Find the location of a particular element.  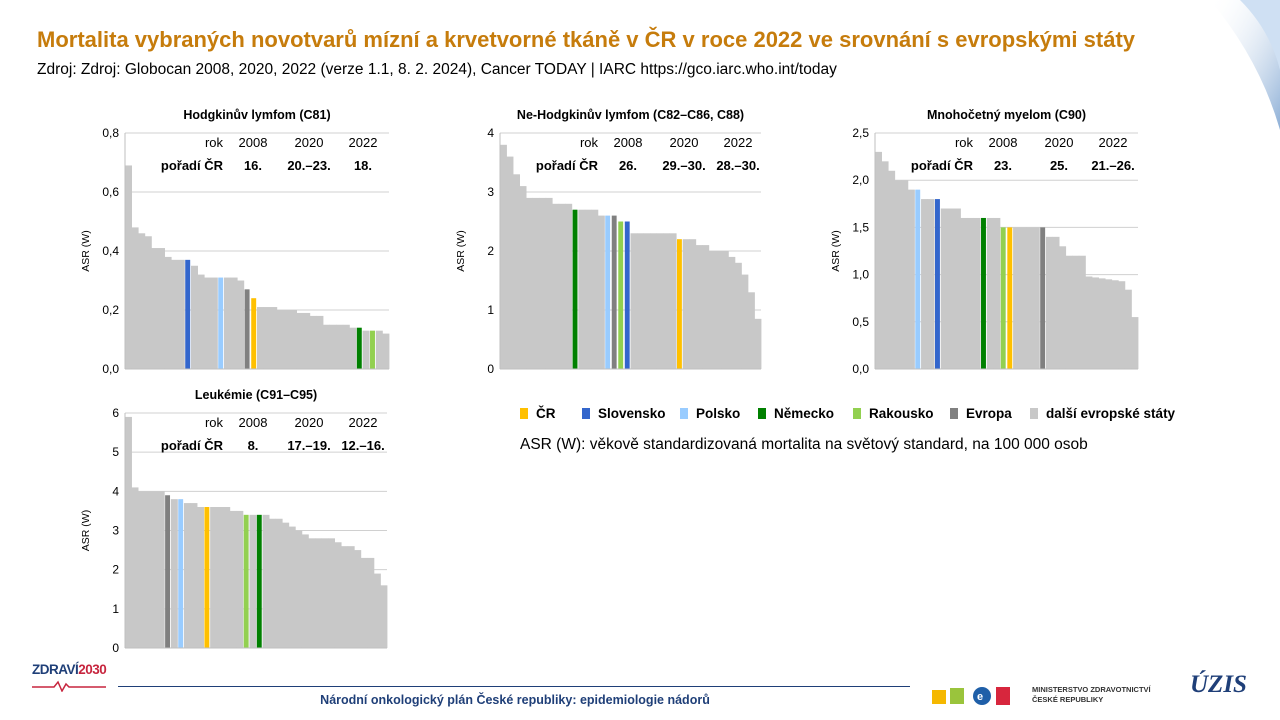

bar-de is located at coordinates (983, 293).